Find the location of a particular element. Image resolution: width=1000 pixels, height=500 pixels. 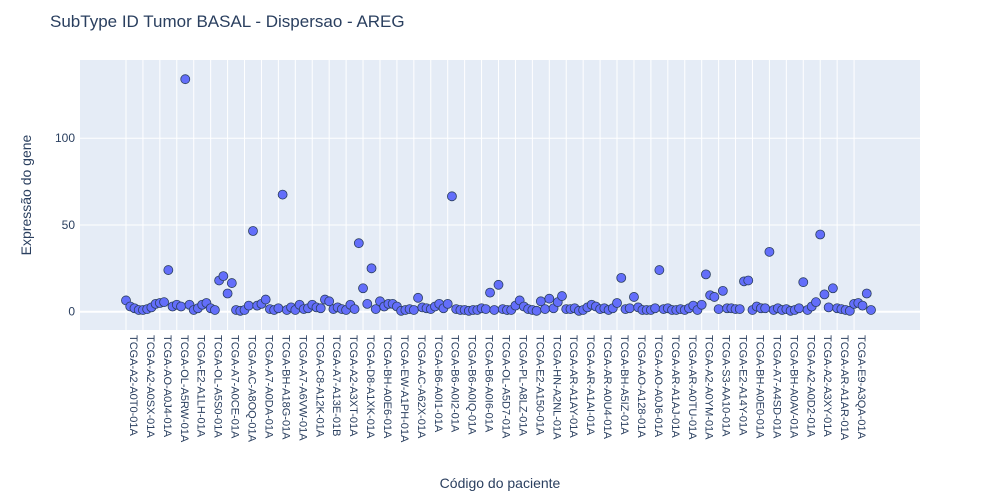

y-tick-label: 100 is located at coordinates (65, 138).